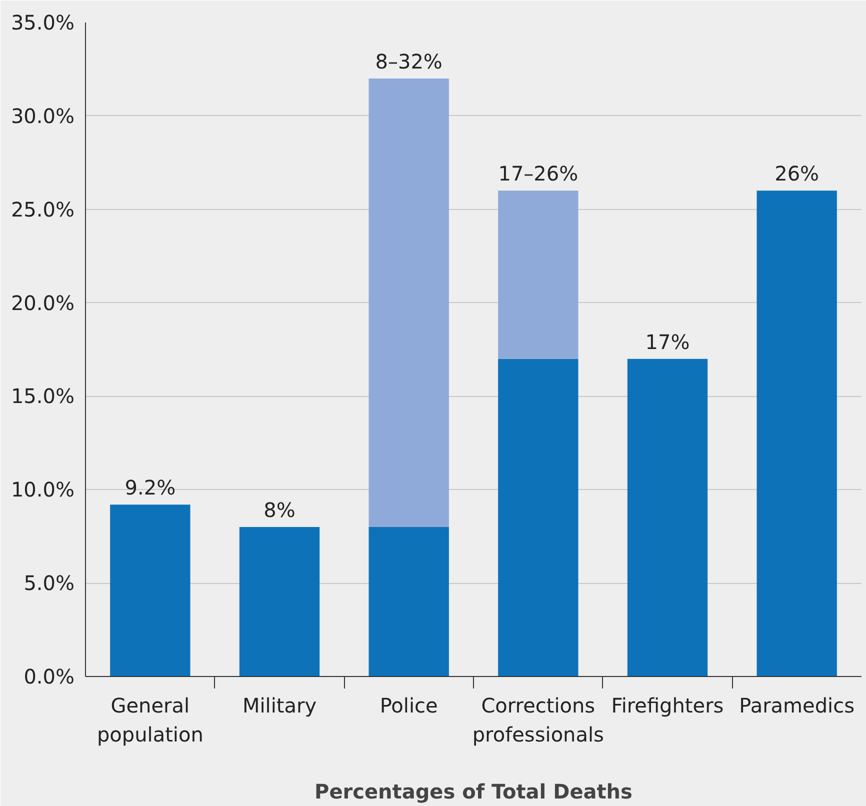 This screenshot has height=806, width=866. What do you see at coordinates (280, 510) in the screenshot?
I see `total-label: 8%` at bounding box center [280, 510].